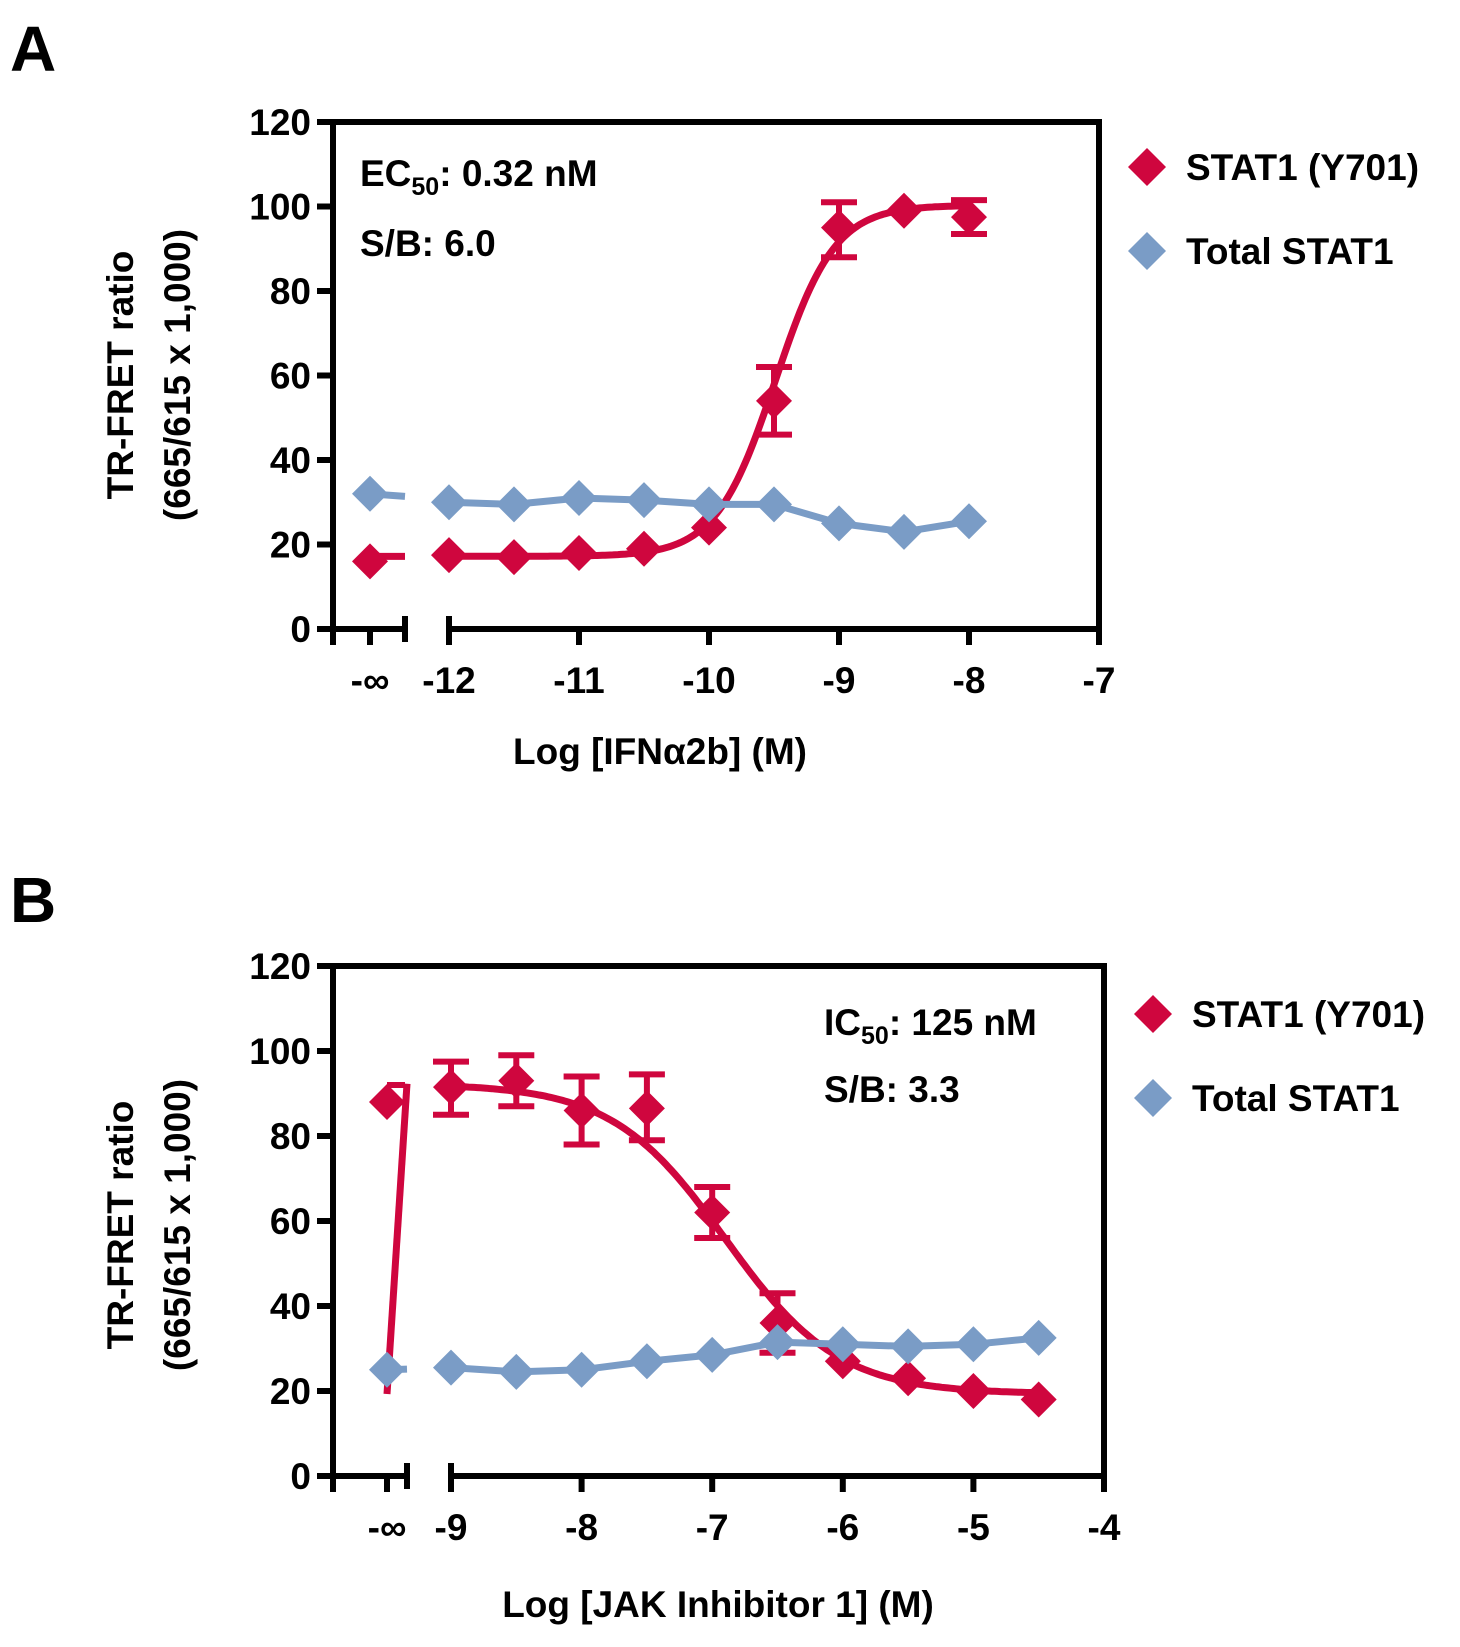  I want to click on total-stat1-line, so click(745, 1355).